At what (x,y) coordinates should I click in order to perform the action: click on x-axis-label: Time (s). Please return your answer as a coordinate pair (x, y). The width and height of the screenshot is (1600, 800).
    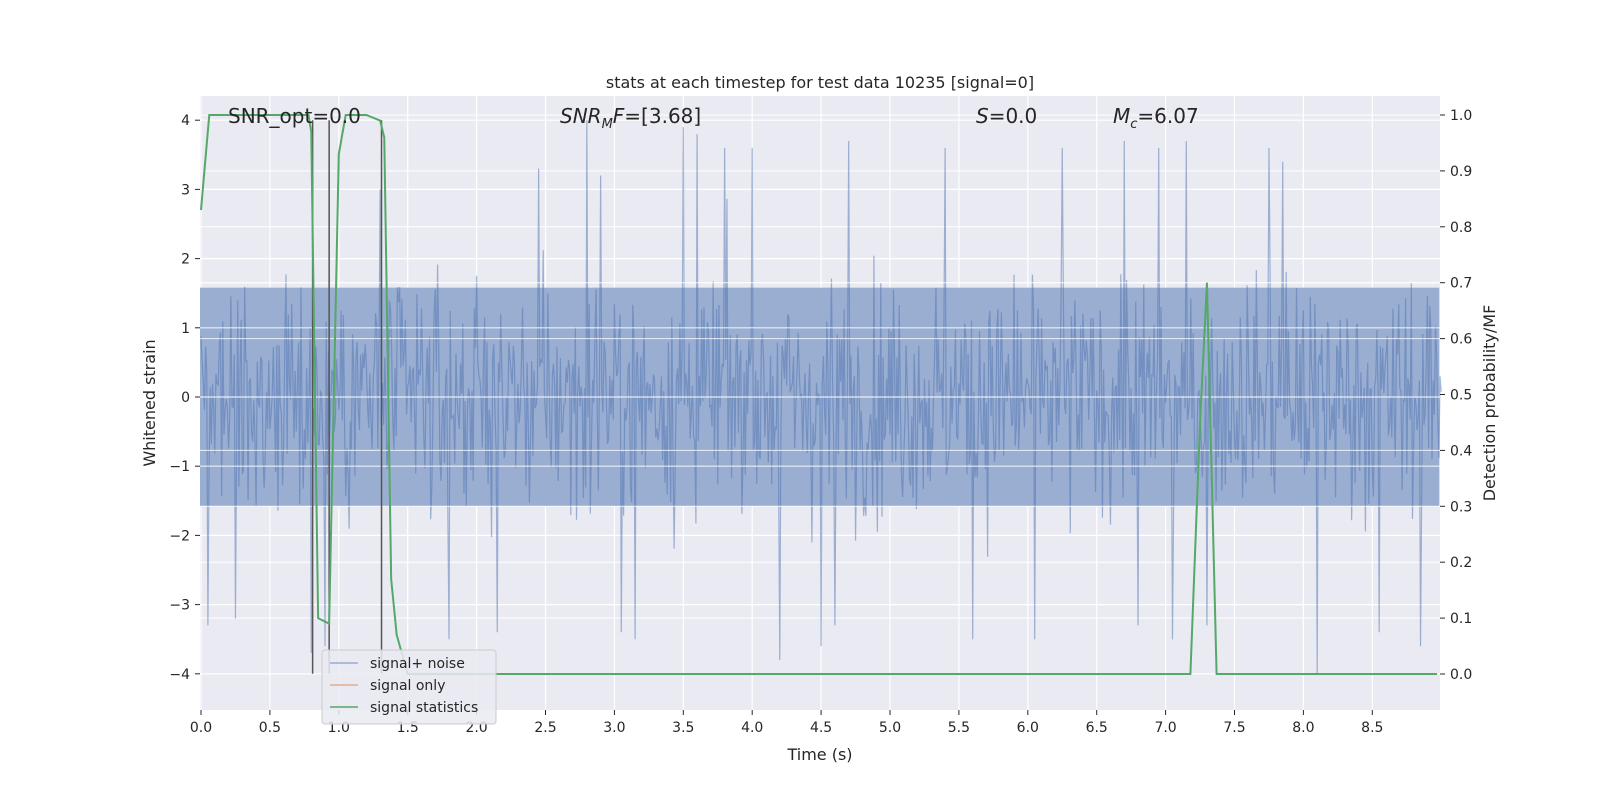
    Looking at the image, I should click on (819, 754).